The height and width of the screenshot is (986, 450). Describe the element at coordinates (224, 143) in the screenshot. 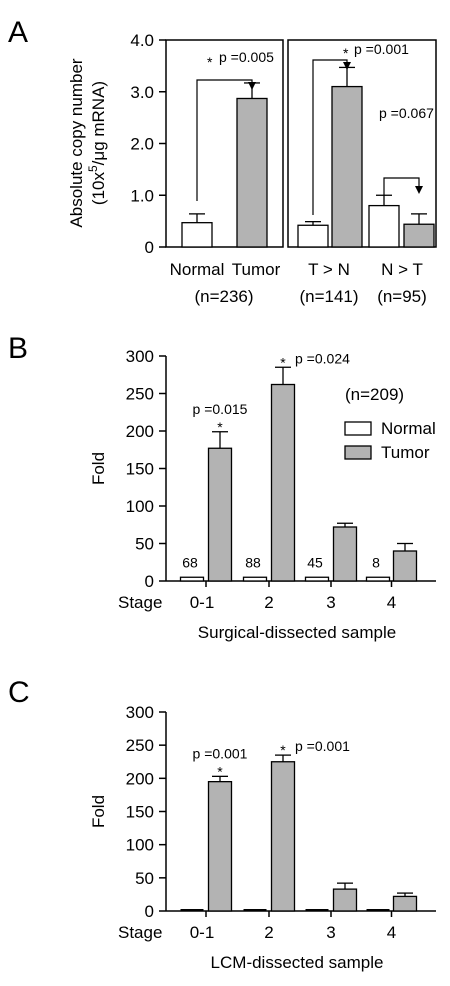

I see `panel-a-frame-left` at that location.